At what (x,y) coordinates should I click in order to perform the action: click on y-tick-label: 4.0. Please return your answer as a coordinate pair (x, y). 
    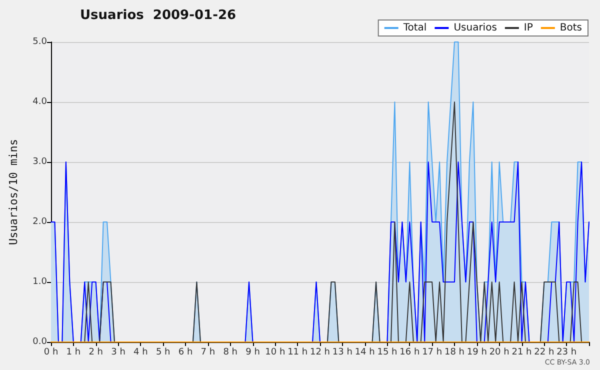
    Looking at the image, I should click on (40, 102).